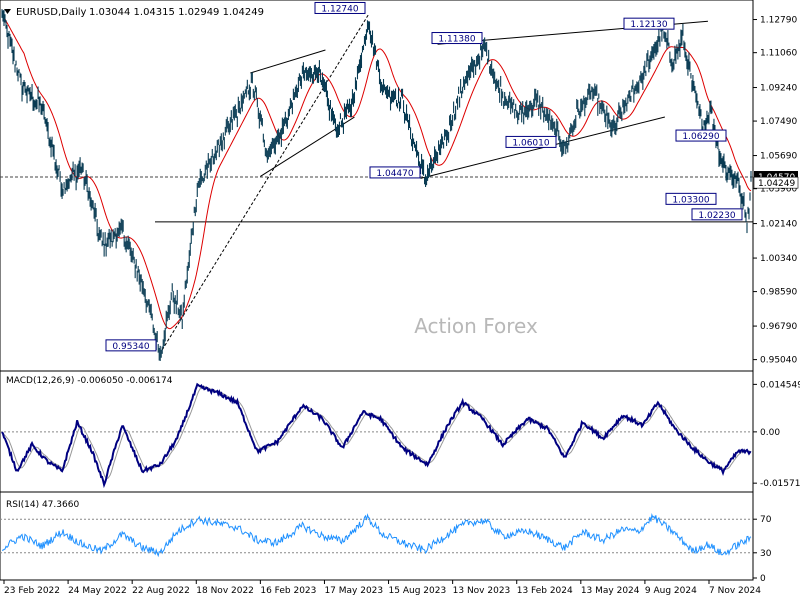 Image resolution: width=800 pixels, height=600 pixels. I want to click on annotation-label: 1.03300, so click(690, 200).